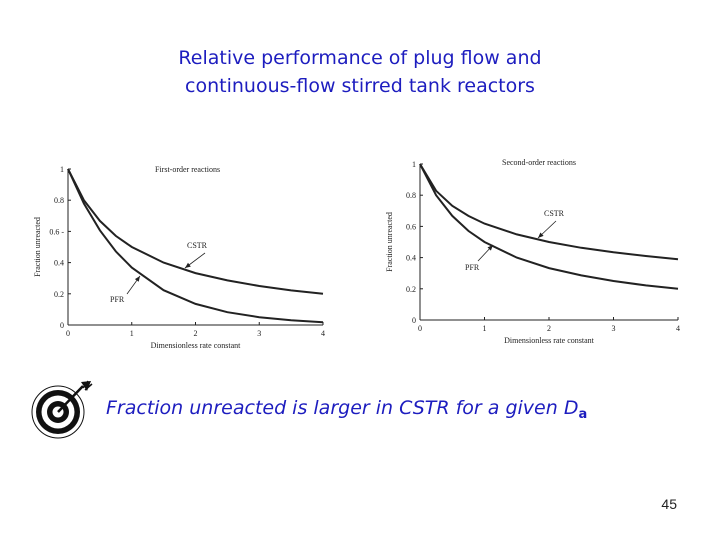 The width and height of the screenshot is (720, 540). What do you see at coordinates (411, 226) in the screenshot?
I see `y-tick-label: 0.6` at bounding box center [411, 226].